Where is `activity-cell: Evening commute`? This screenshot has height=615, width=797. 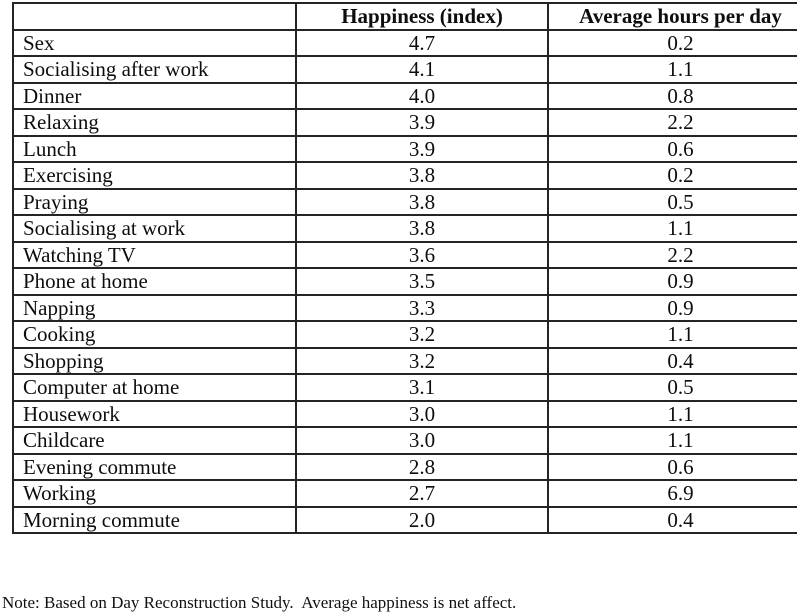 activity-cell: Evening commute is located at coordinates (154, 466).